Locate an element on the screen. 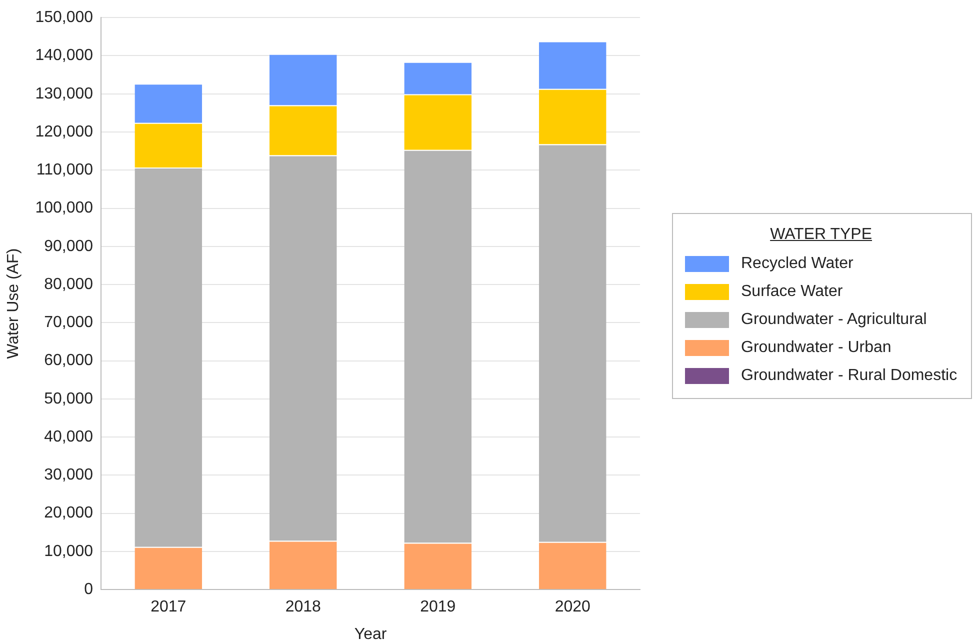  y-tick-label: 90,000 is located at coordinates (69, 246).